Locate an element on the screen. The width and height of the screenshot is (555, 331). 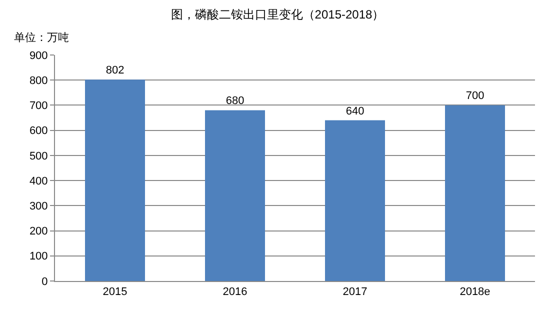
y-tick-label: 200 is located at coordinates (38, 232).